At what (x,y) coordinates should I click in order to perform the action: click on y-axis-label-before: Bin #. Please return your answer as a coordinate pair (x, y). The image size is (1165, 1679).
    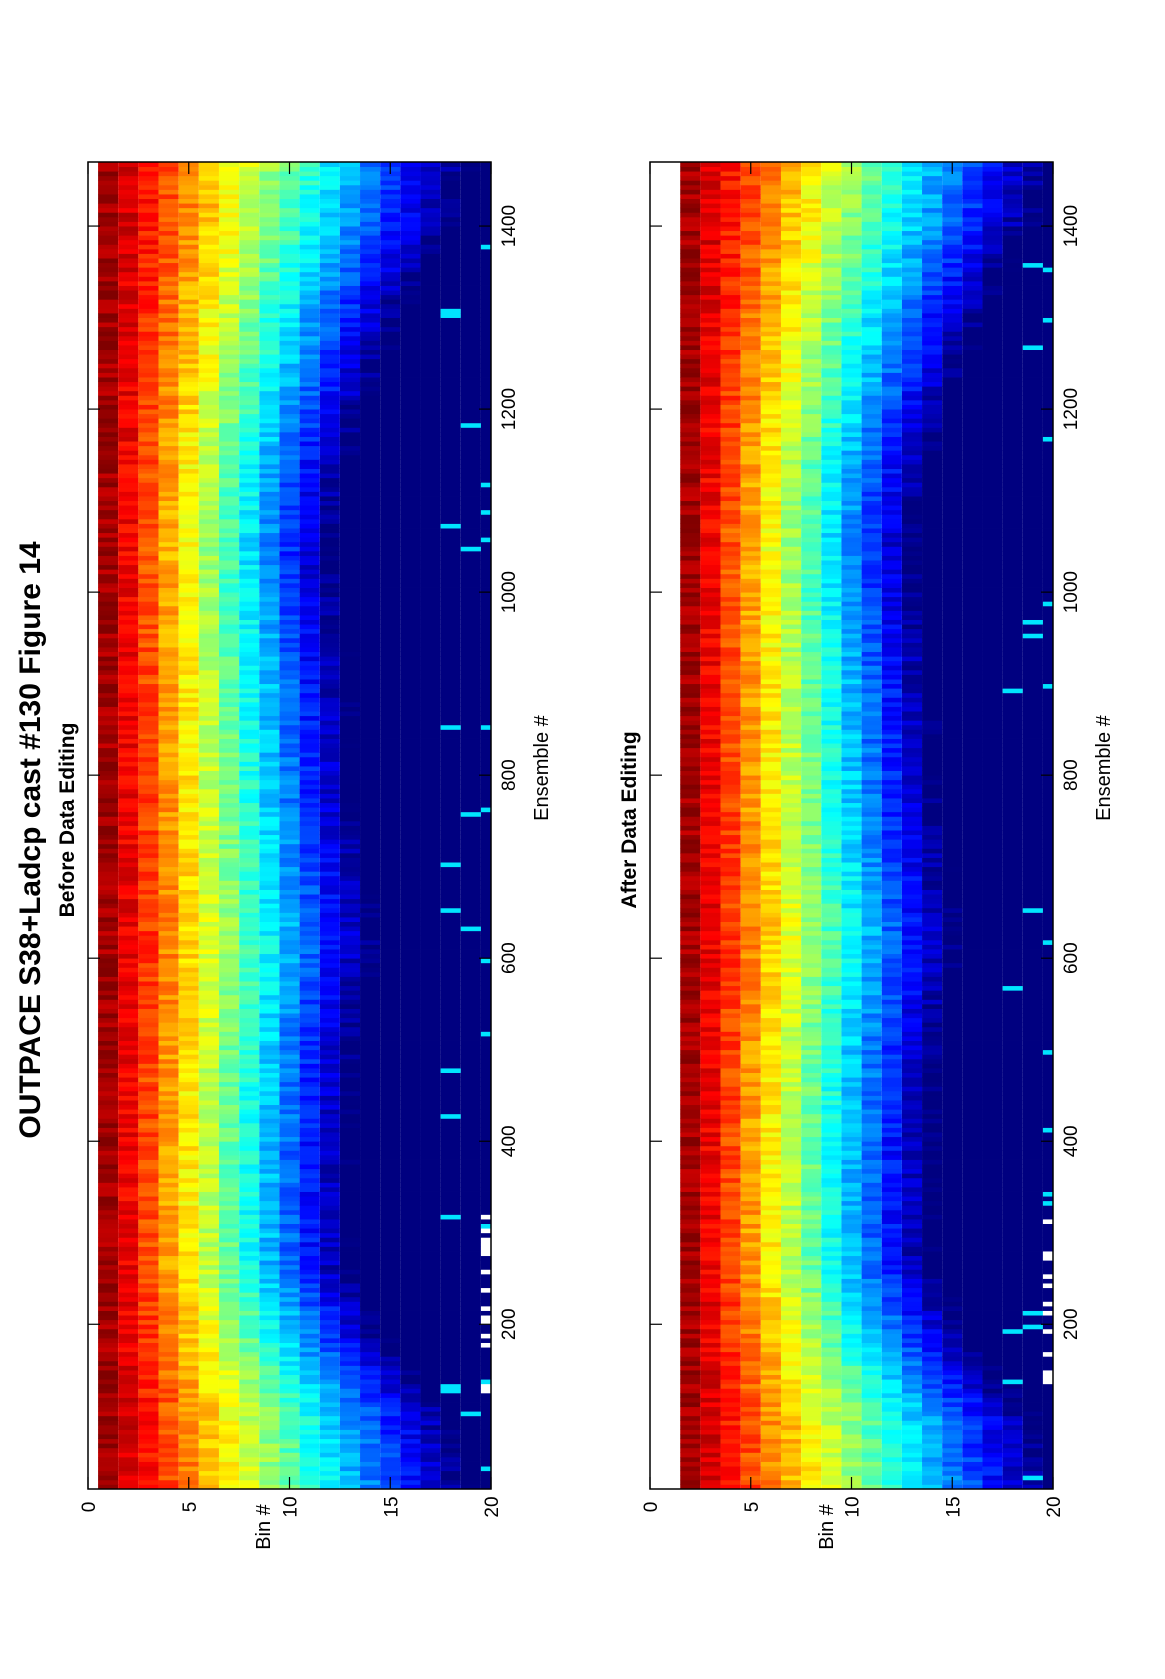
    Looking at the image, I should click on (264, 1526).